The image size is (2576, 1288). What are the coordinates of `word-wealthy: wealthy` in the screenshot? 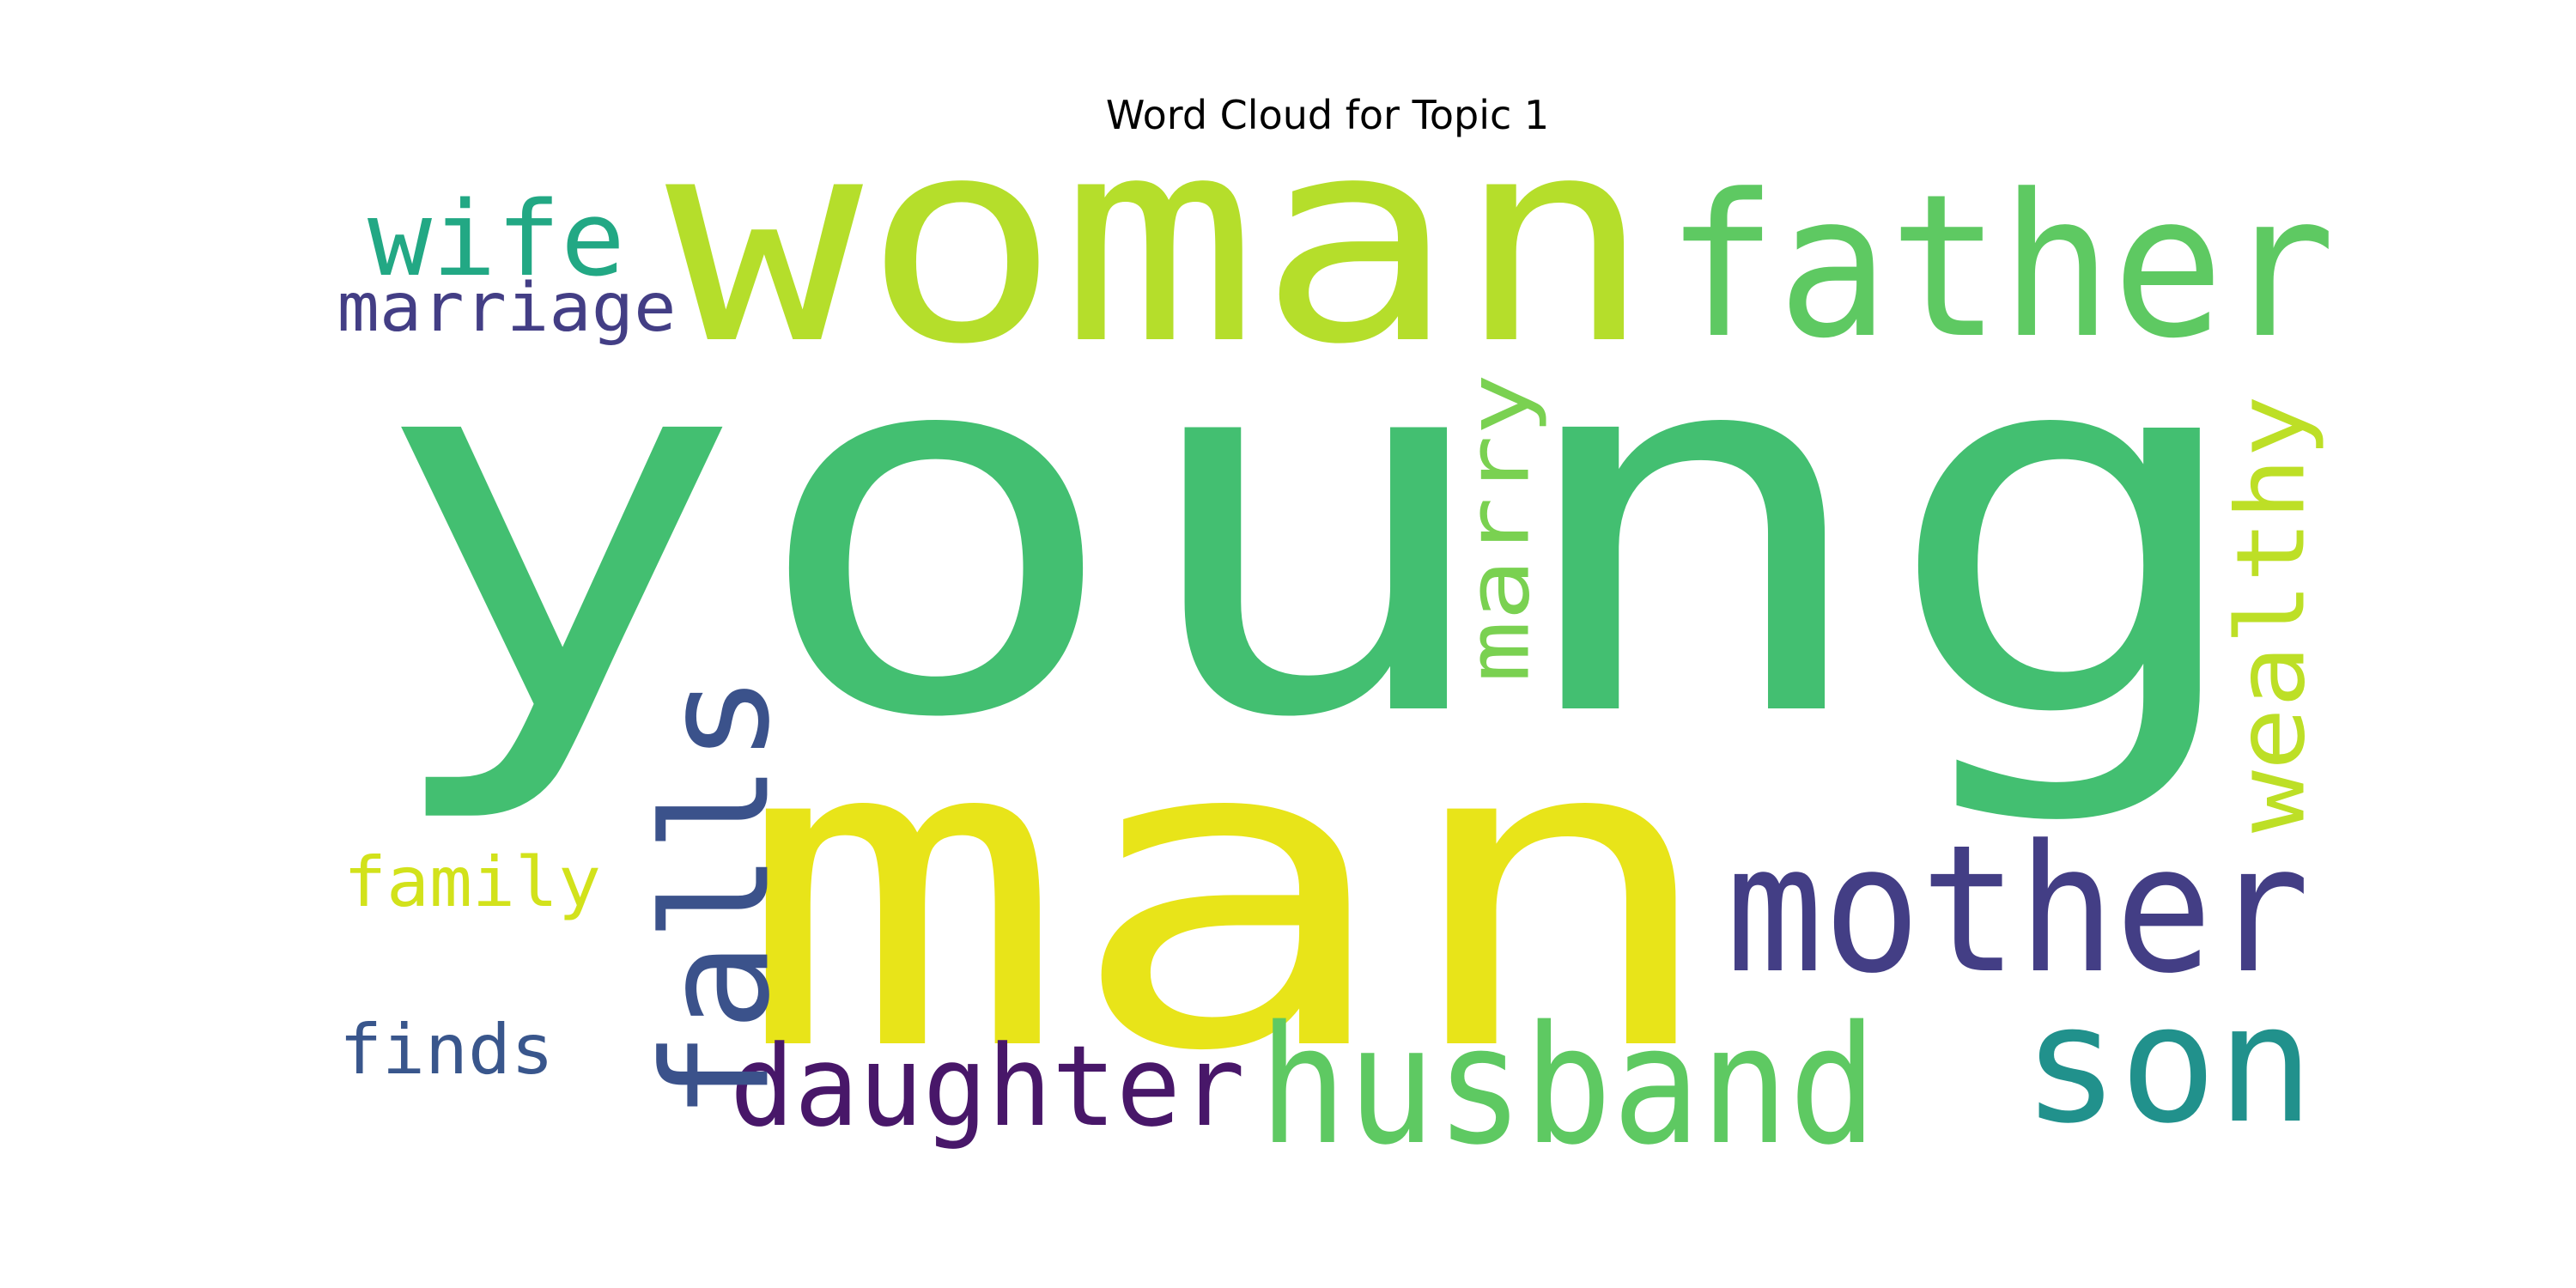 It's located at (2270, 614).